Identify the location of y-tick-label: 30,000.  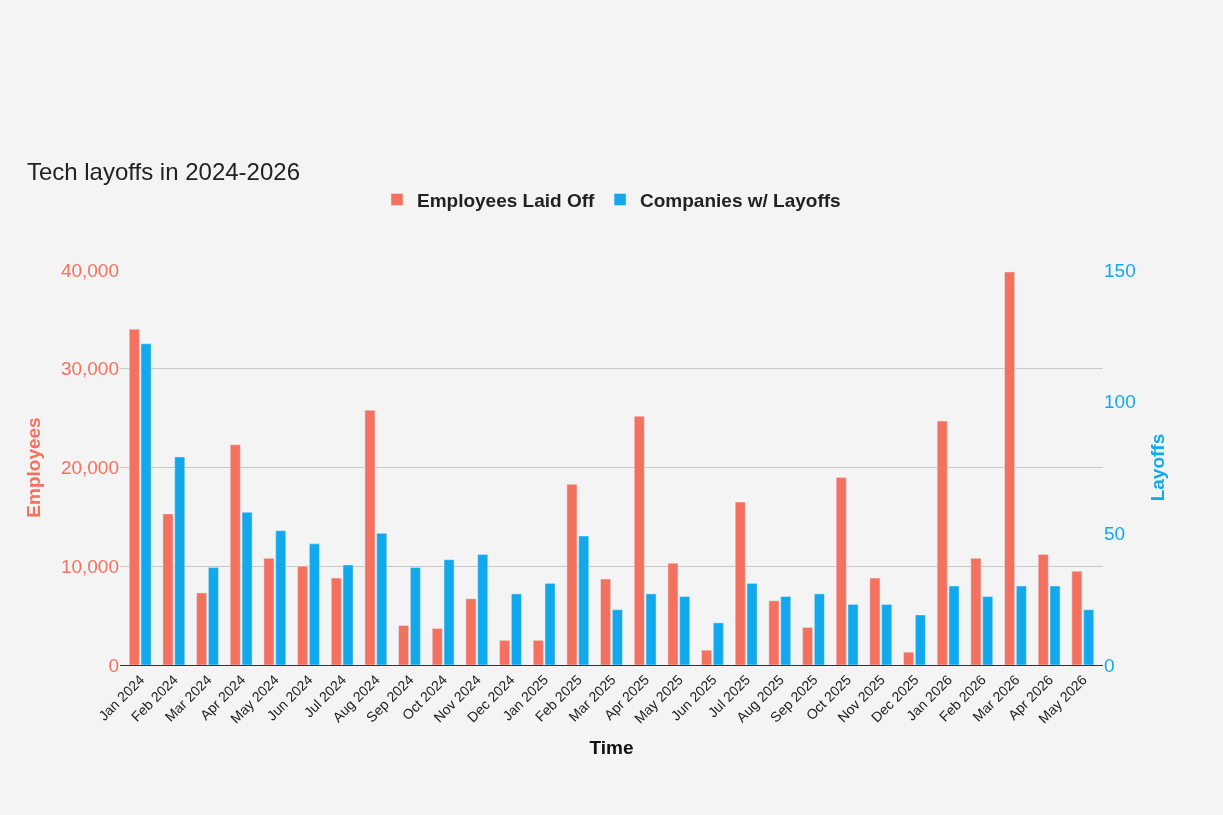
(89, 369).